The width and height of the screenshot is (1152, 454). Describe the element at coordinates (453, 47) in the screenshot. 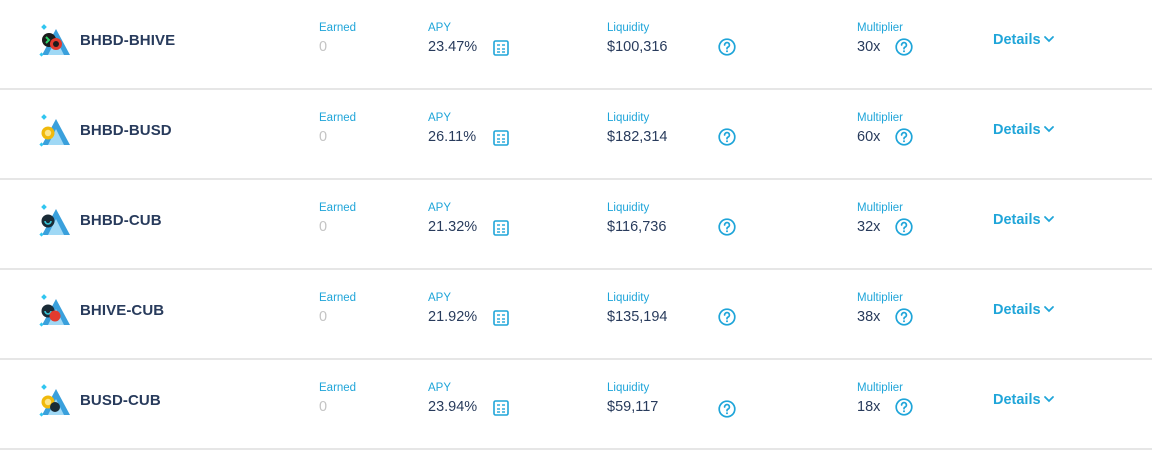

I see `apy-value: 23.47%` at that location.